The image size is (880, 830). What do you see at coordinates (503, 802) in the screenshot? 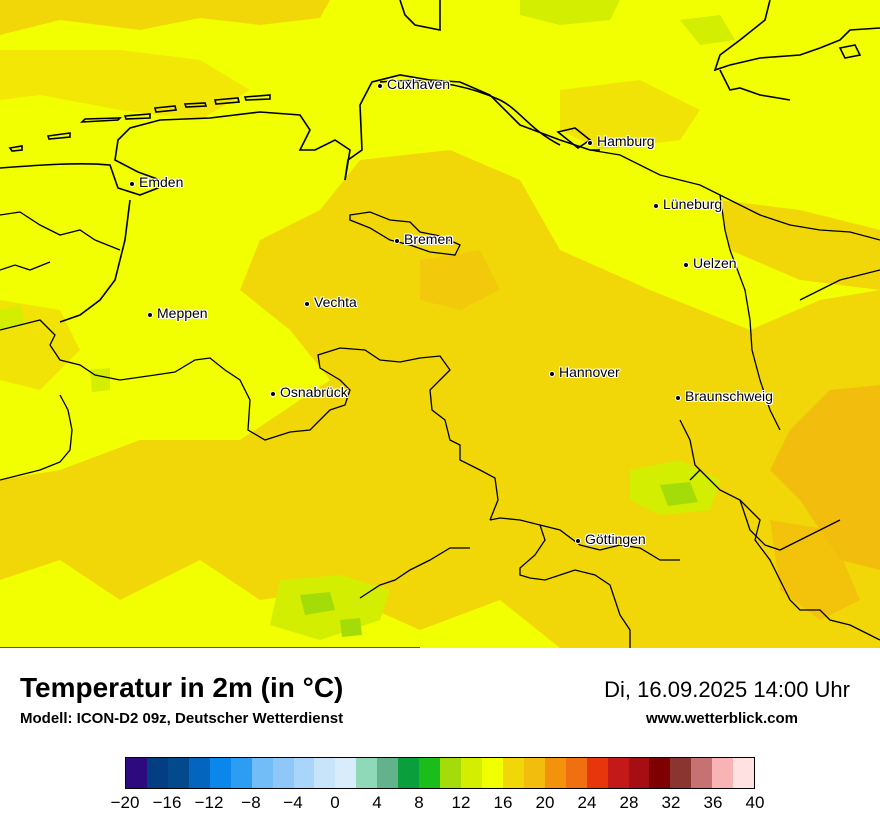
I see `legend-tick-label: 16` at bounding box center [503, 802].